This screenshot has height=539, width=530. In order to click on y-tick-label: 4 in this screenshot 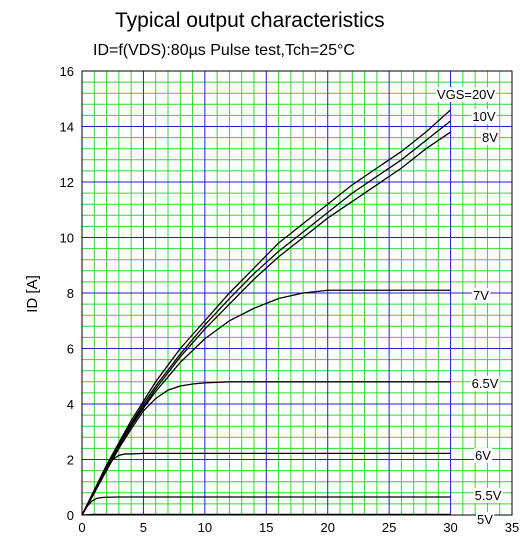, I will do `click(70, 404)`.